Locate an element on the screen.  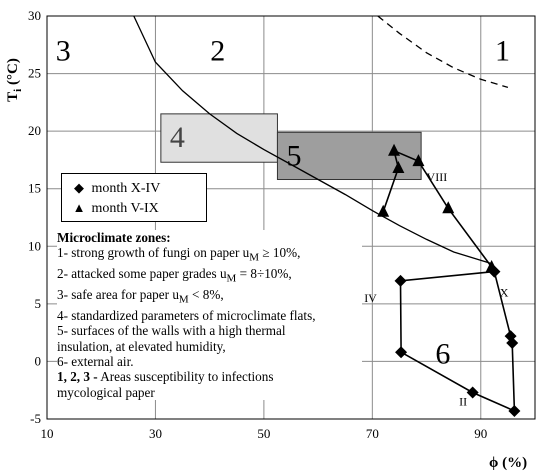
y-axis-label: Ti (°C) is located at coordinates (14, 80).